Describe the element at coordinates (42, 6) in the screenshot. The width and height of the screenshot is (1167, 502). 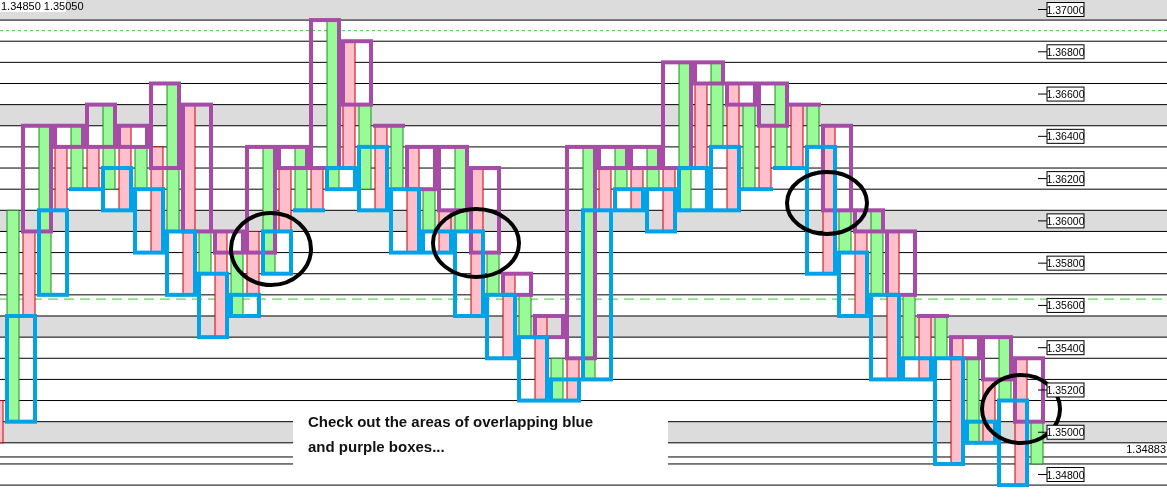
I see `annotation: 1.34850 1.35050` at that location.